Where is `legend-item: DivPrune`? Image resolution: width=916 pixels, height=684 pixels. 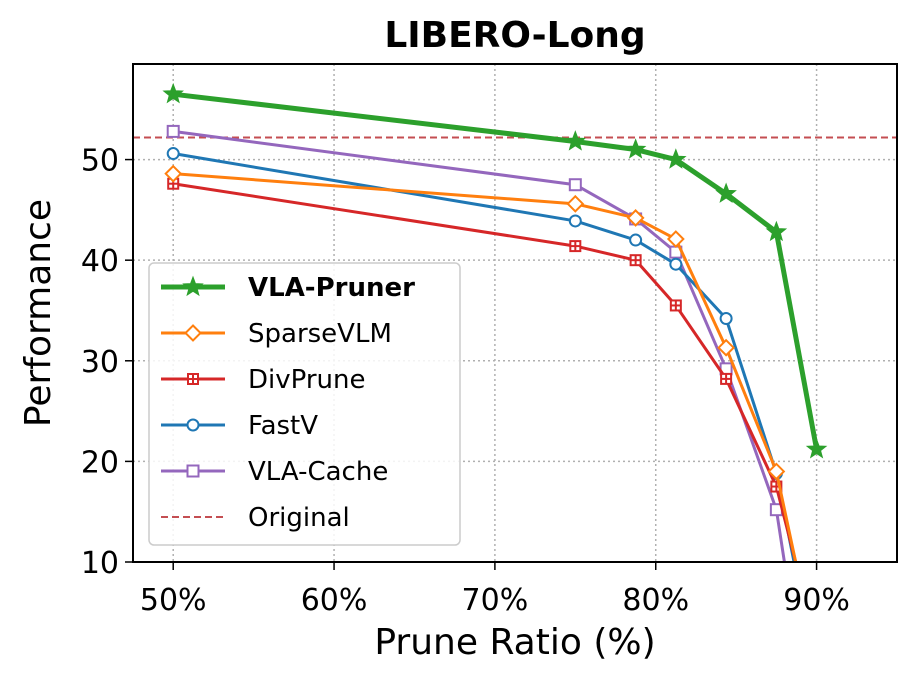
legend-item: DivPrune is located at coordinates (263, 380).